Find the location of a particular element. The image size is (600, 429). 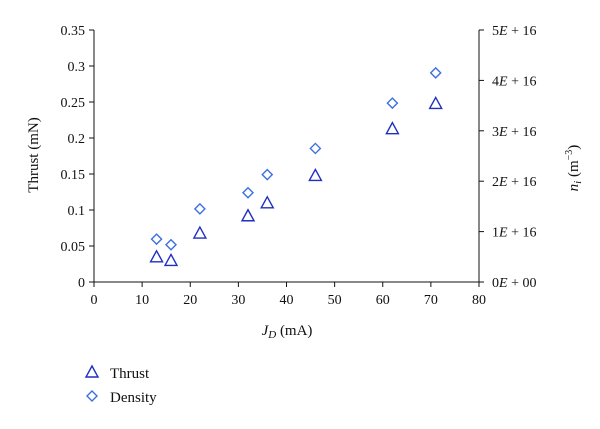

right-y-axis-title: ni (m−3) is located at coordinates (574, 168).